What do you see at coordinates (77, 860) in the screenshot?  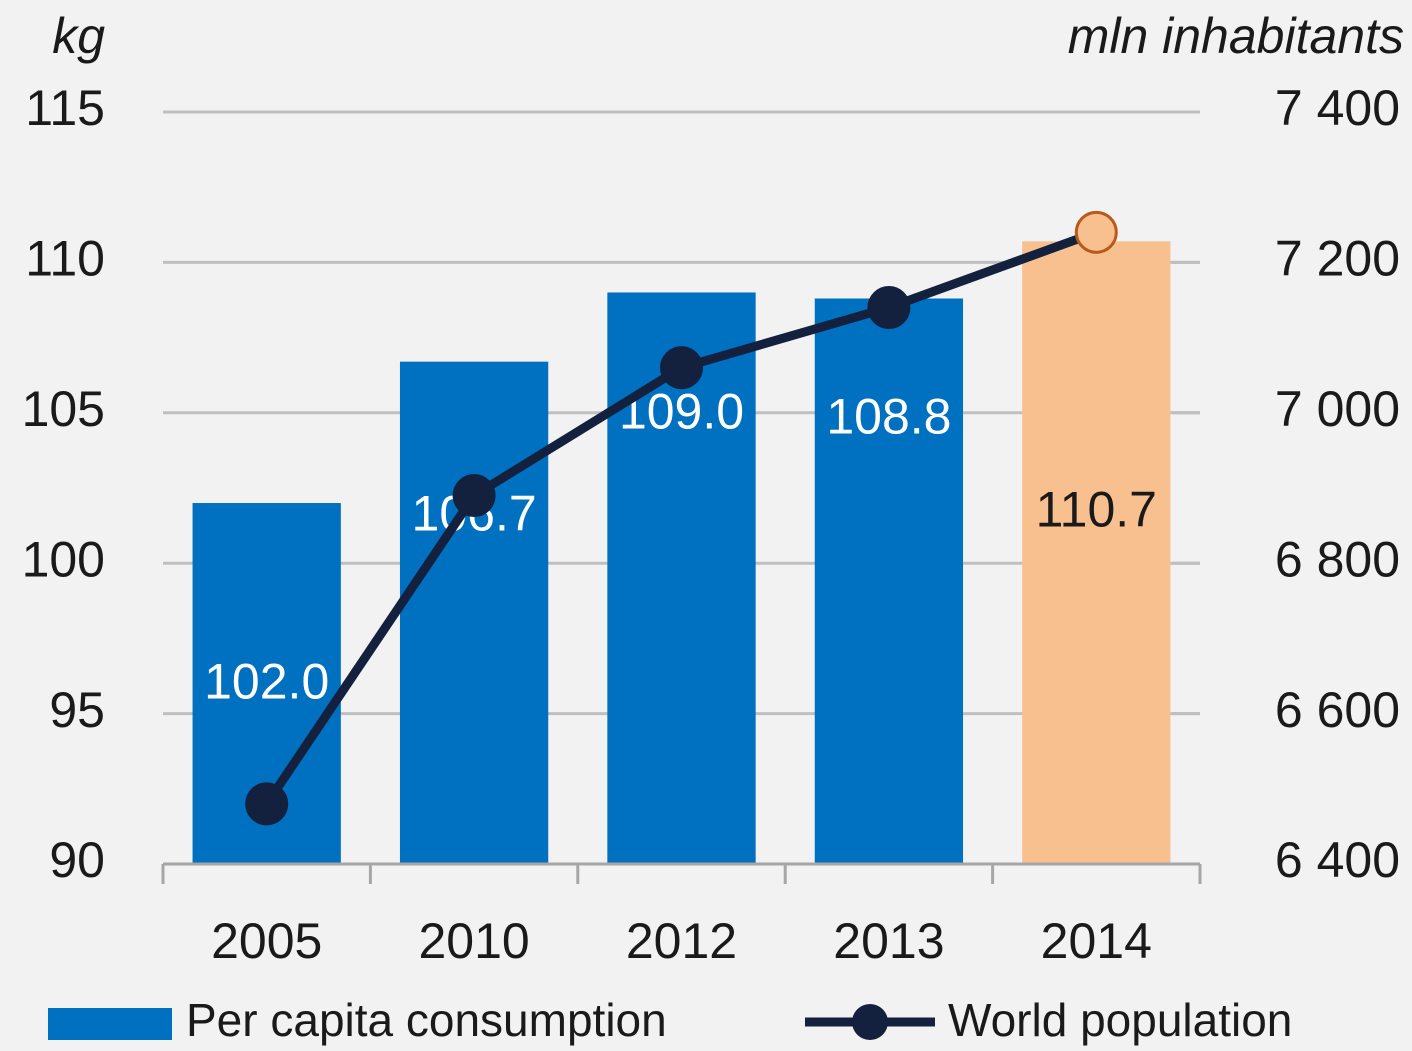 I see `y-tick-label: 90` at bounding box center [77, 860].